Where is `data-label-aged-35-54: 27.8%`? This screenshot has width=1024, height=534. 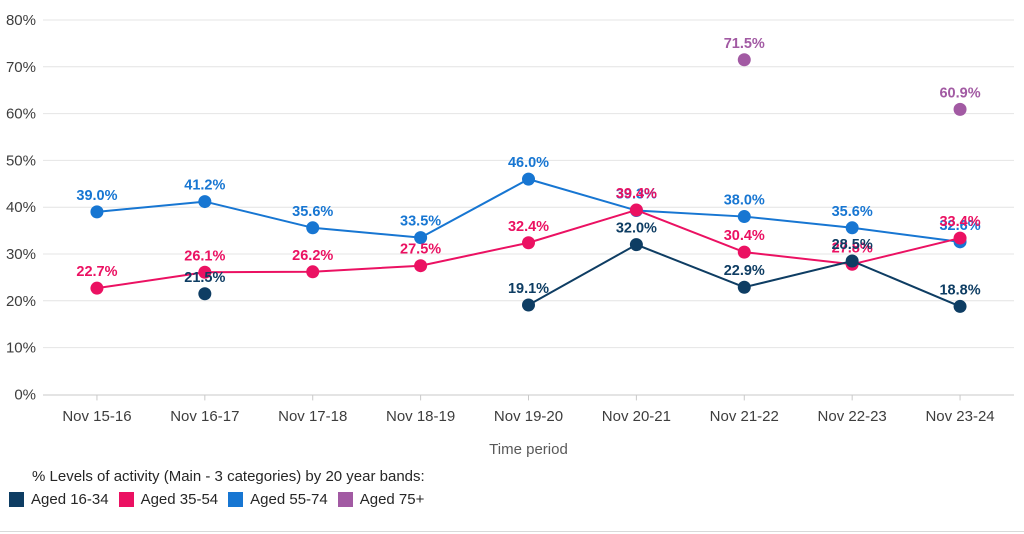 data-label-aged-35-54: 27.8% is located at coordinates (852, 248).